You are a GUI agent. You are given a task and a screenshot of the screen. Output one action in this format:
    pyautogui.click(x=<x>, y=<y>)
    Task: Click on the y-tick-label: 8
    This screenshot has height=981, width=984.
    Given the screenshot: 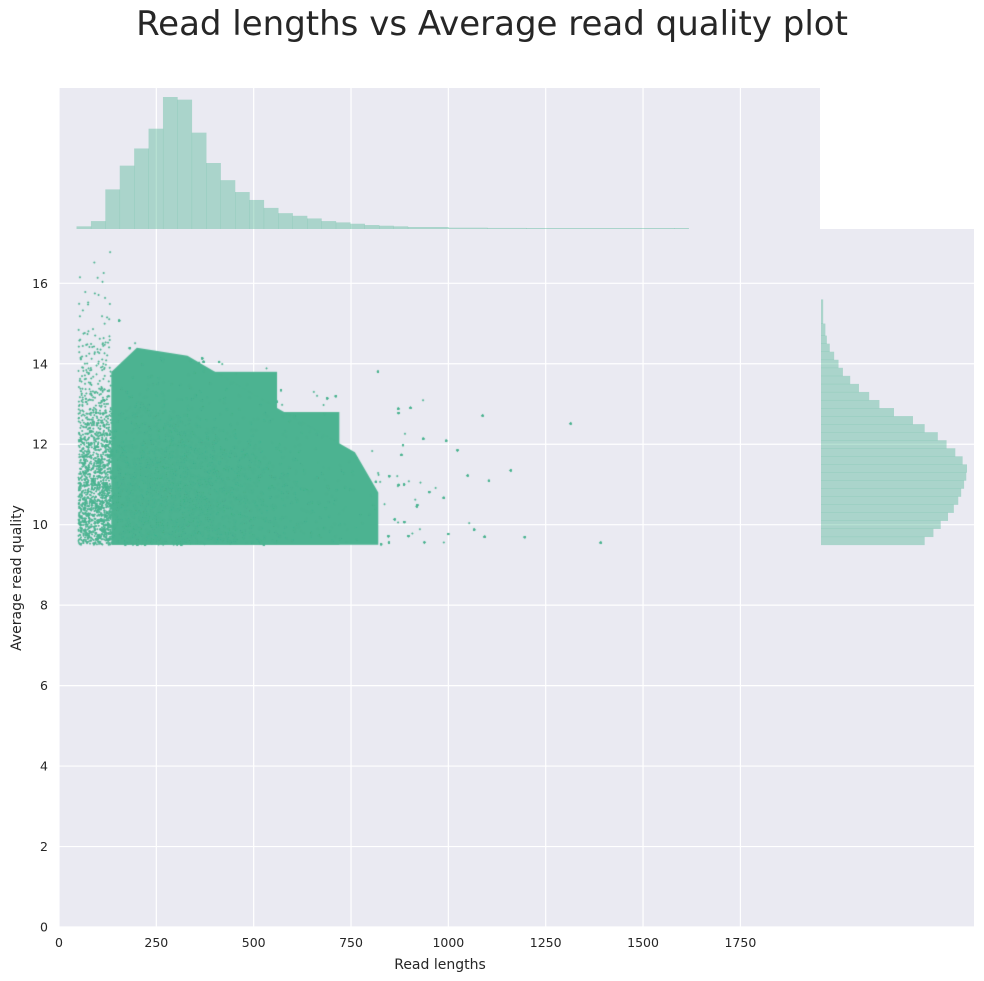 What is the action you would take?
    pyautogui.click(x=44, y=605)
    